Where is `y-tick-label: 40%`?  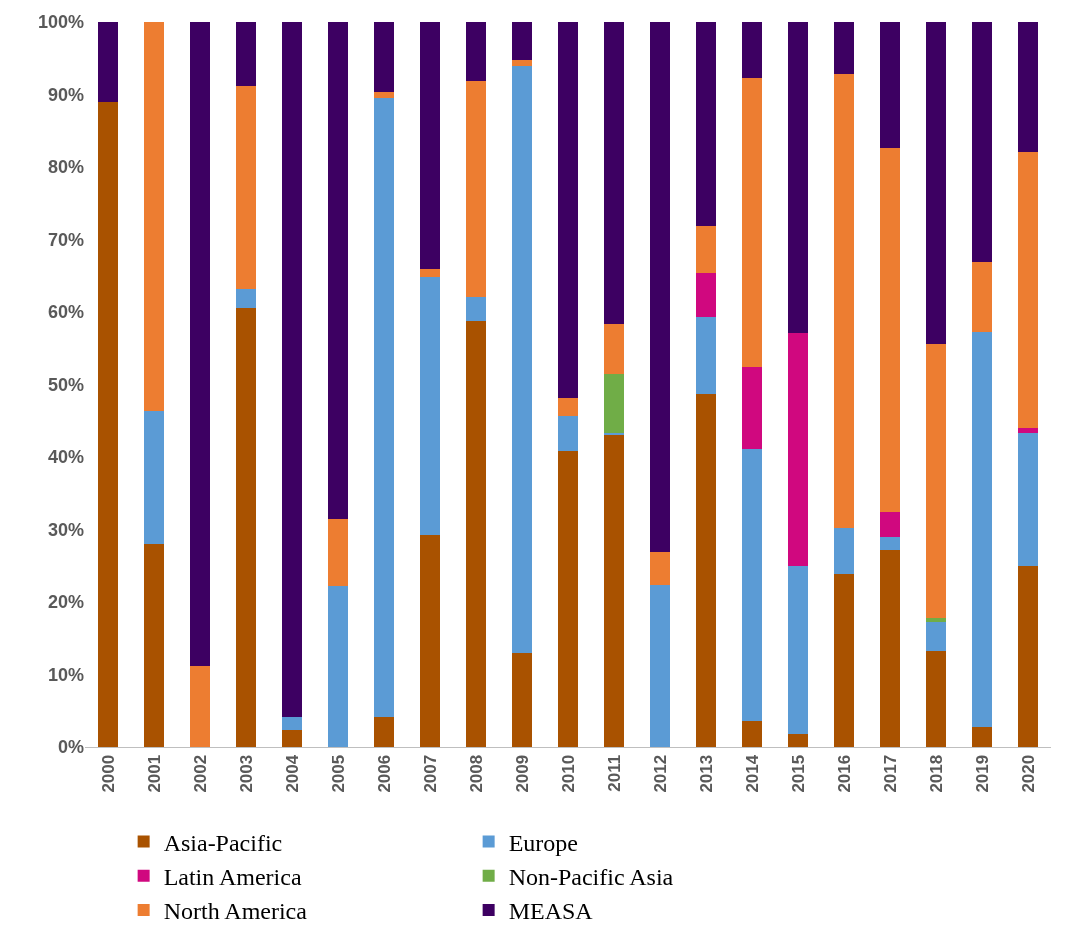 y-tick-label: 40% is located at coordinates (65, 457).